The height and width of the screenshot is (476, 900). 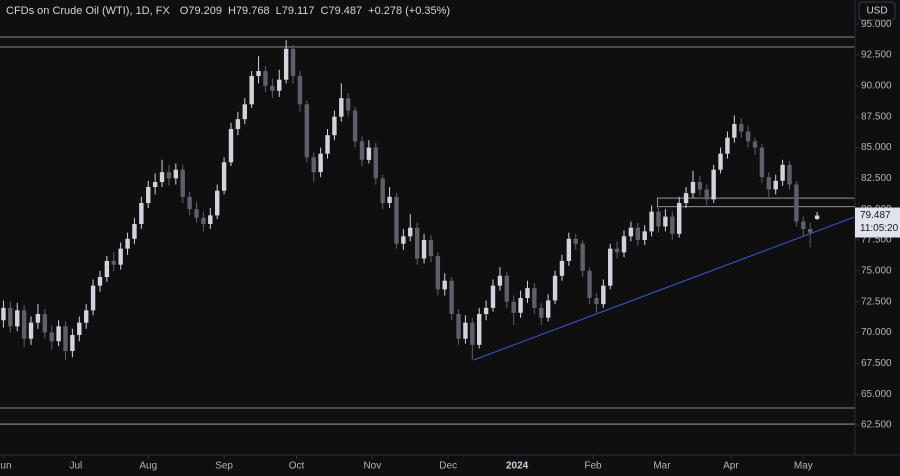 What do you see at coordinates (517, 466) in the screenshot?
I see `x-tick-label: 2024` at bounding box center [517, 466].